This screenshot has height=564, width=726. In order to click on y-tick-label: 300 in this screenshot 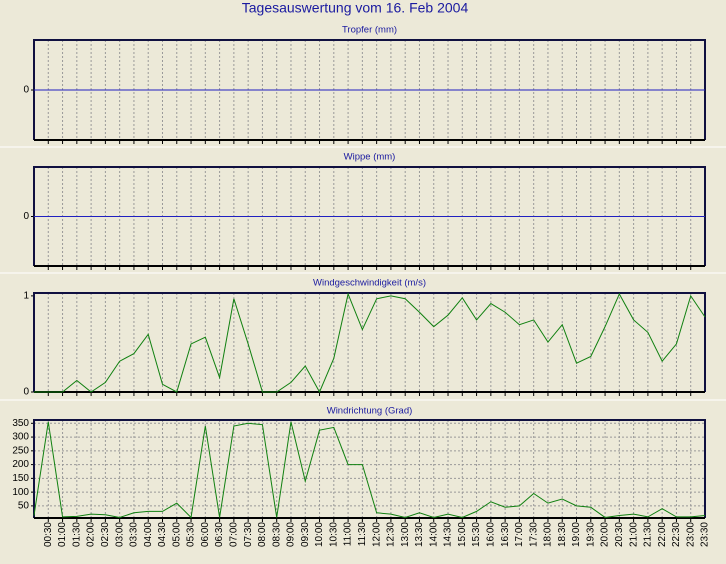, I will do `click(20, 437)`.